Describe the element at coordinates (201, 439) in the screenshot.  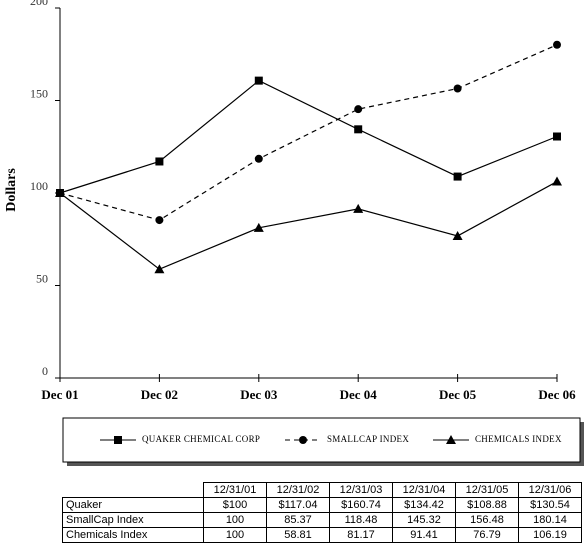
I see `legend-label: QUAKER CHEMICAL CORP` at that location.